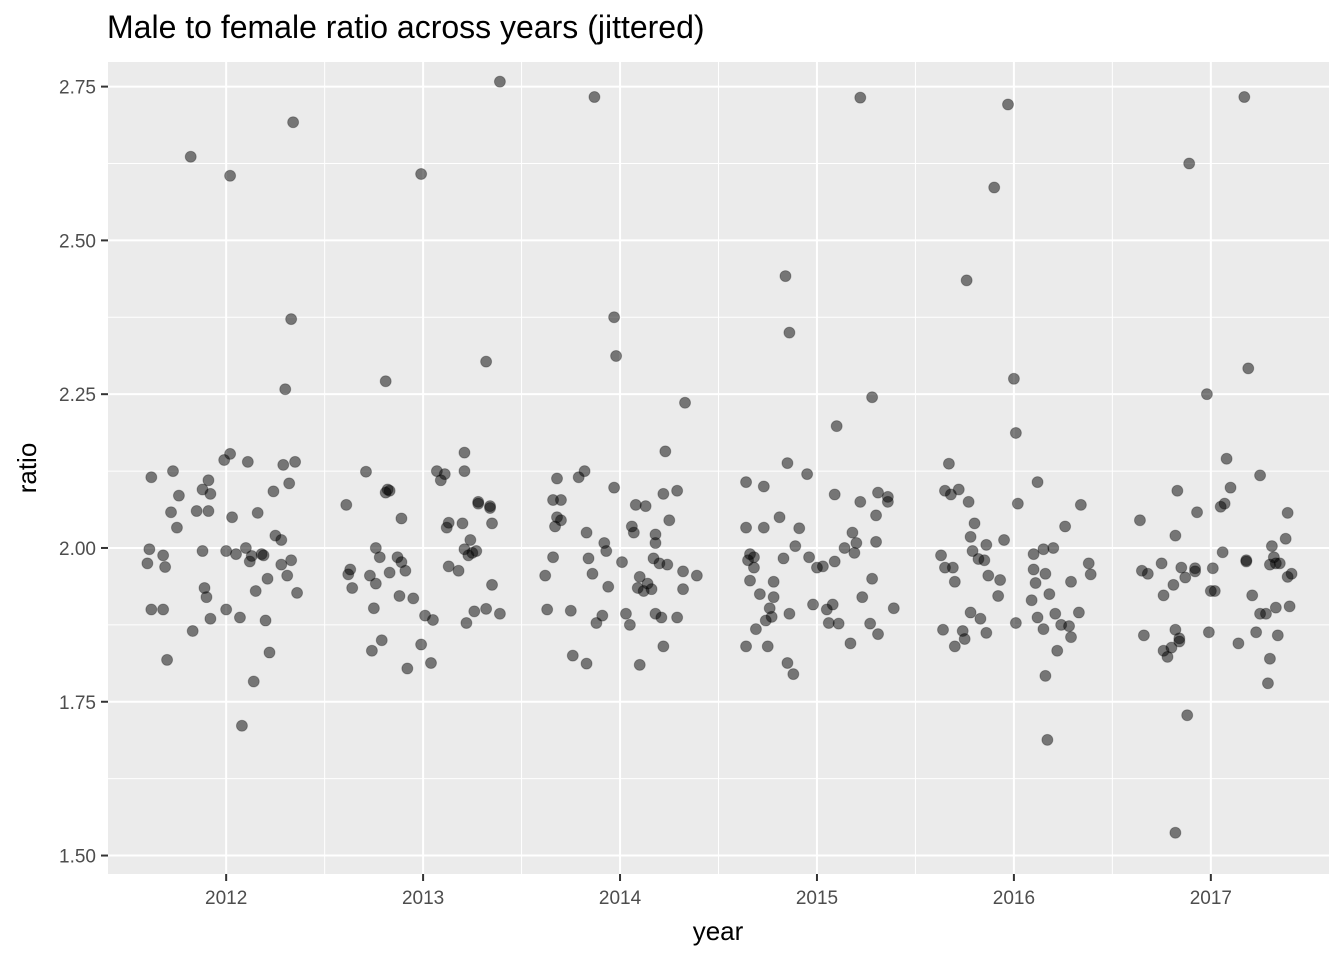 Image resolution: width=1344 pixels, height=960 pixels. I want to click on x-tick-label: 2012, so click(226, 898).